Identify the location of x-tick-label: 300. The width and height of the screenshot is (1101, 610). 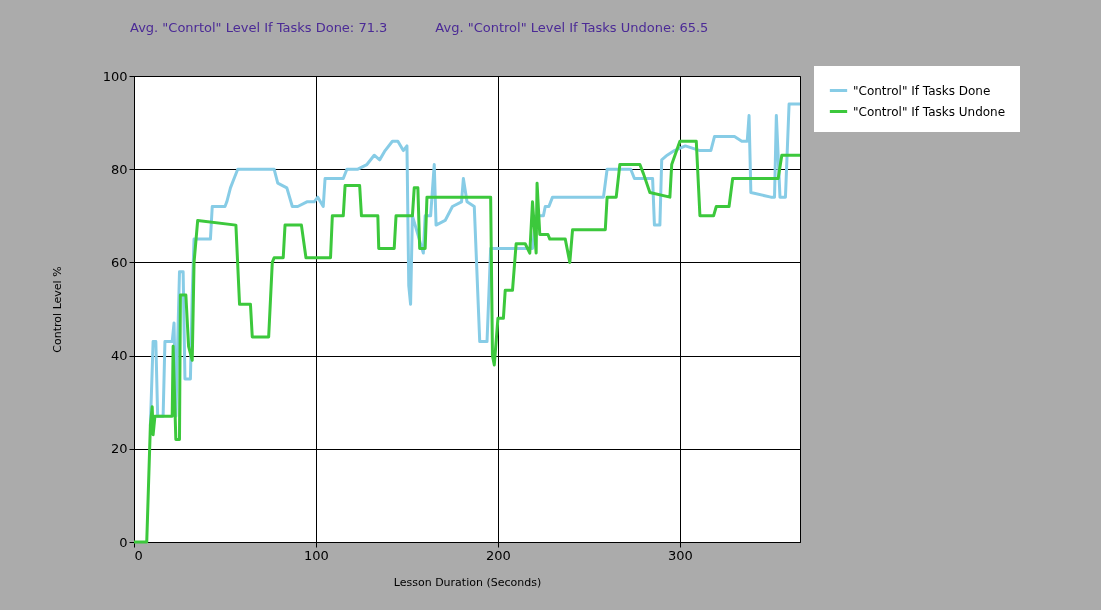
(680, 555).